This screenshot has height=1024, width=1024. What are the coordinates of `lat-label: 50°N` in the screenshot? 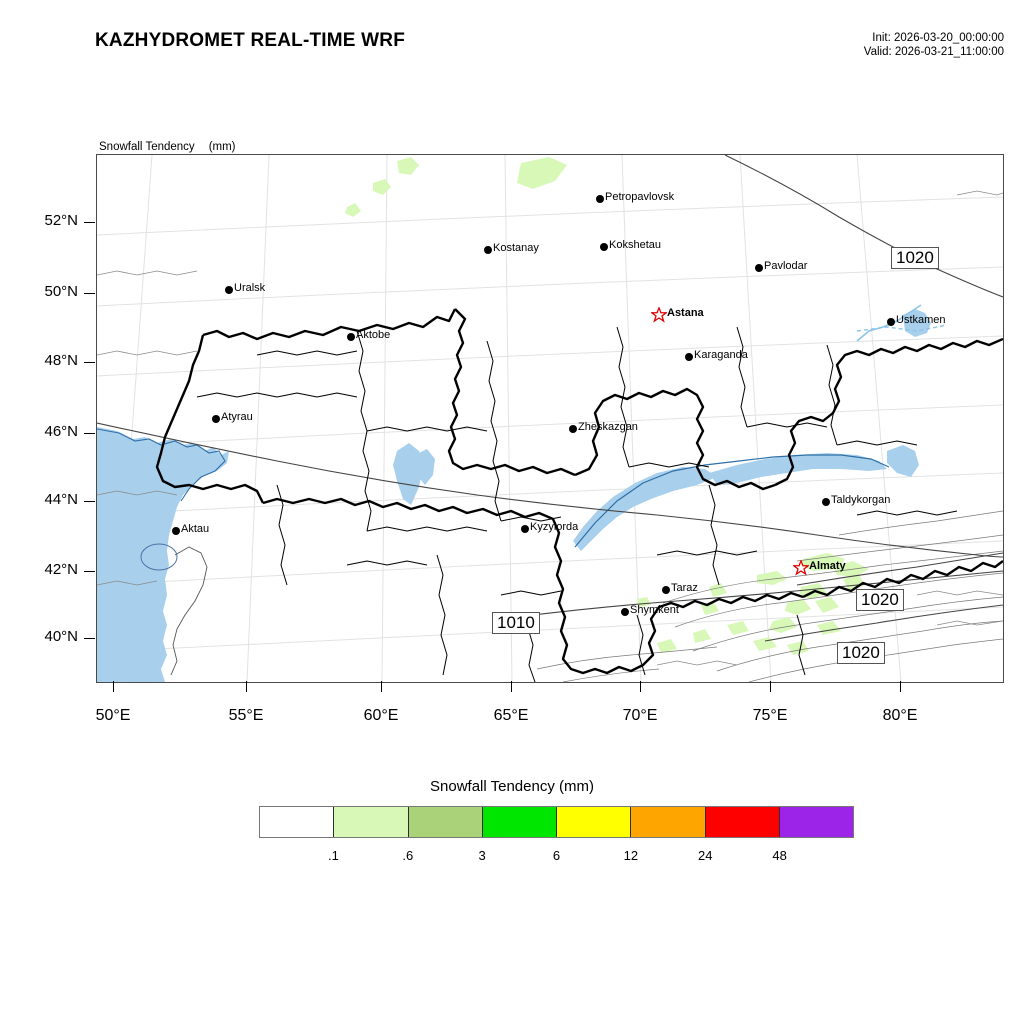 It's located at (61, 291).